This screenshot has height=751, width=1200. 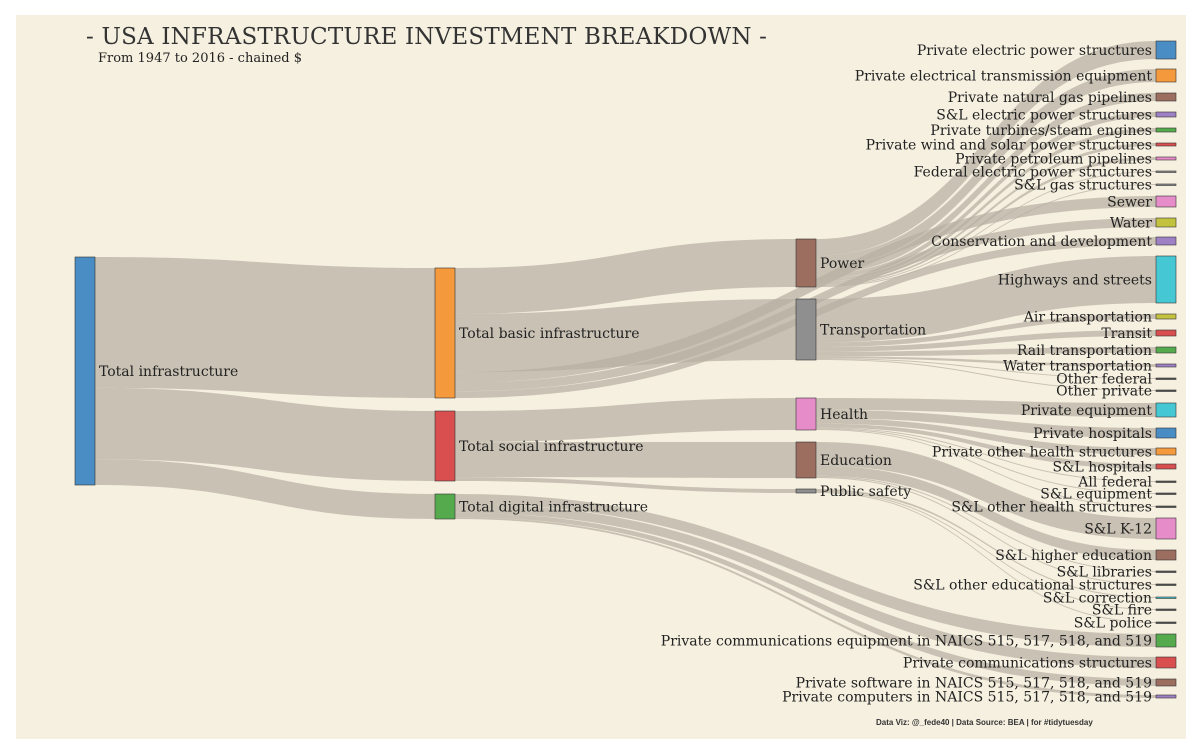 I want to click on node-label-sewer: Sewer, so click(x=1129, y=203).